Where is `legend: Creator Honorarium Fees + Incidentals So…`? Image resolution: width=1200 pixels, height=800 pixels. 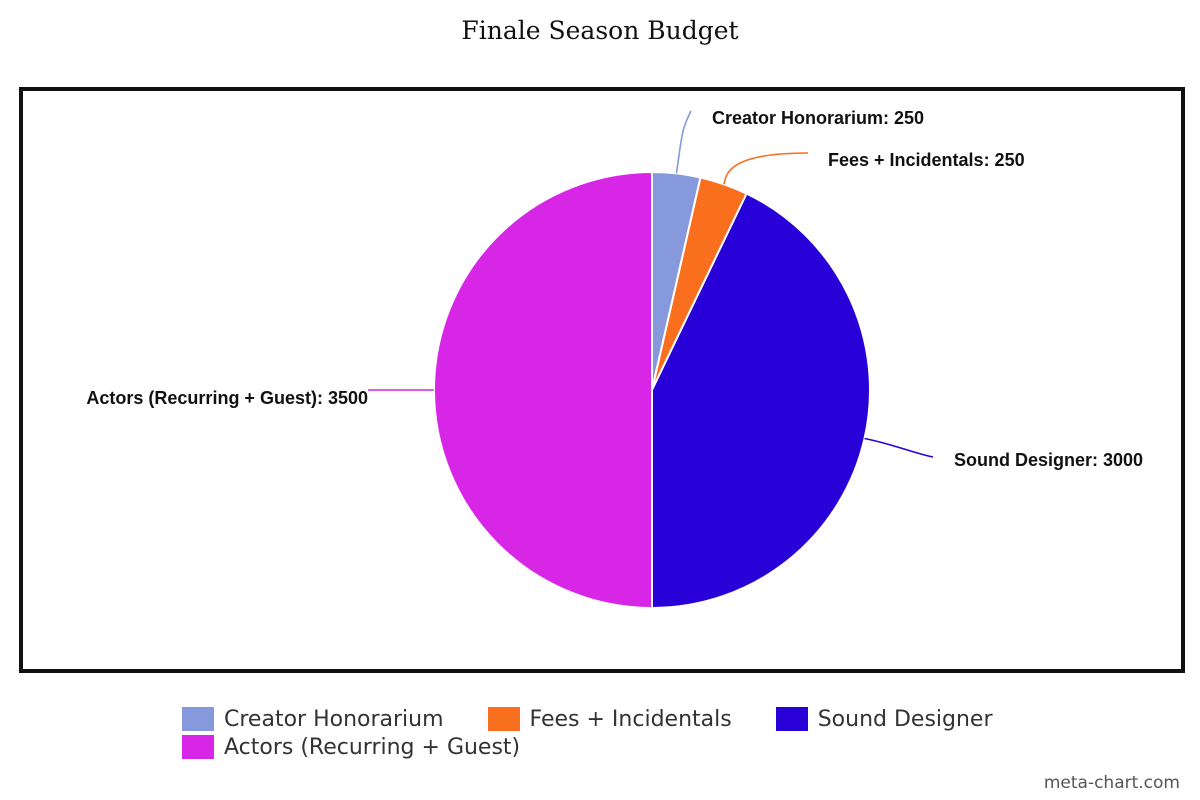
legend: Creator Honorarium Fees + Incidentals So… is located at coordinates (632, 733).